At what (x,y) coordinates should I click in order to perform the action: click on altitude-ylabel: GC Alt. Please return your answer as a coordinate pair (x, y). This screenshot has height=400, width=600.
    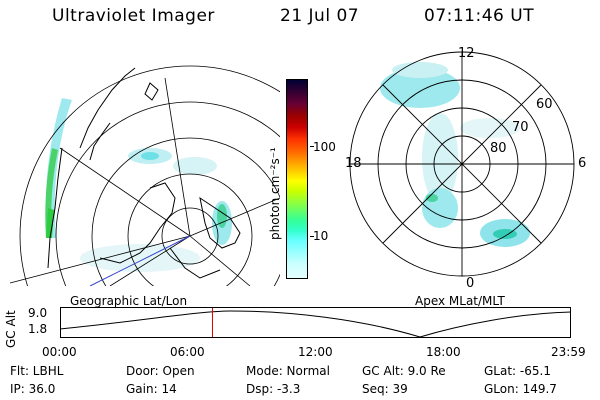
    Looking at the image, I should click on (11, 329).